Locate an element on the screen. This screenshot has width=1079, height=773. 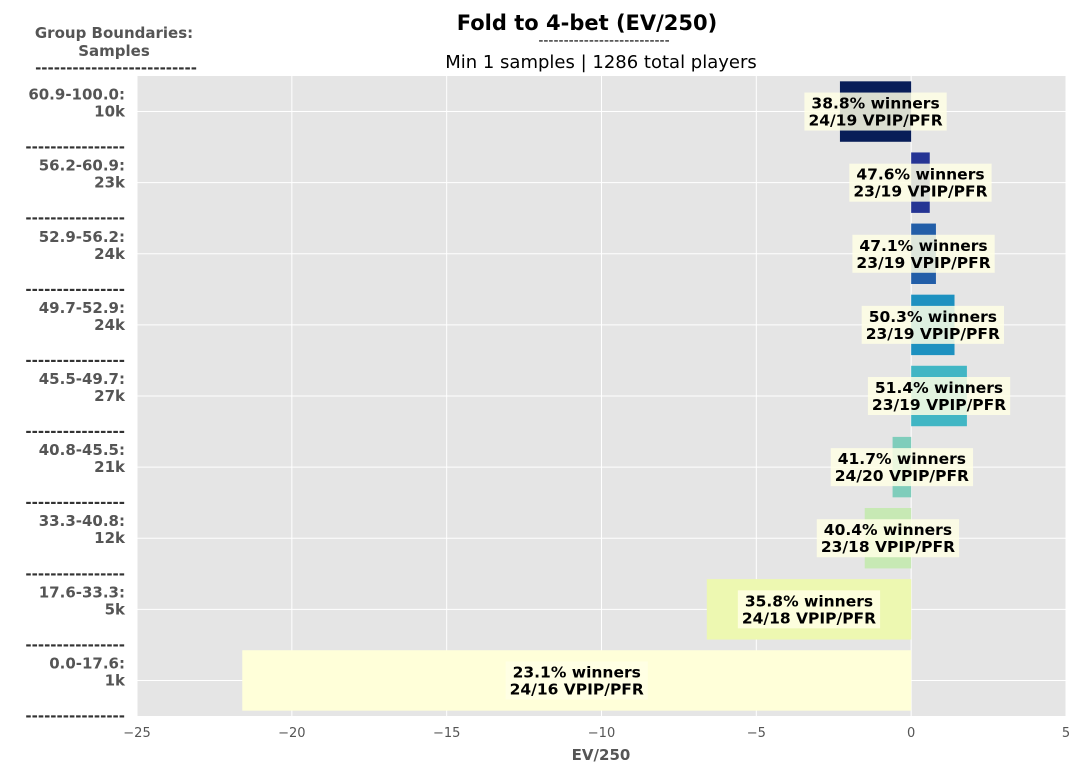
data-label-winners: 41.7% winners is located at coordinates (902, 459).